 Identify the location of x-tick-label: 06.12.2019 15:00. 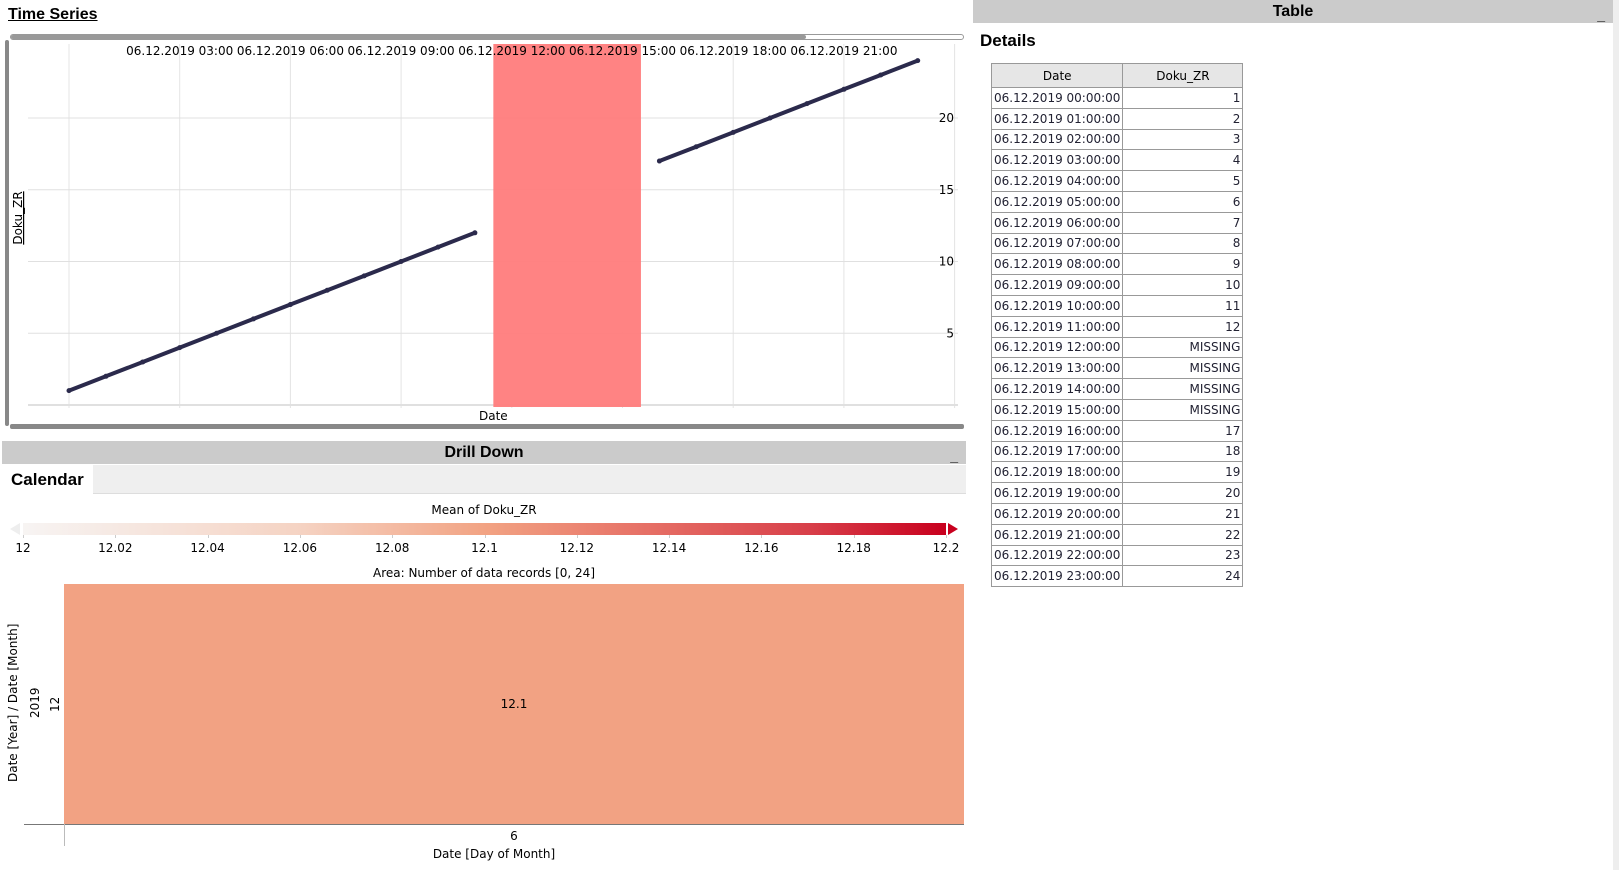
(622, 51).